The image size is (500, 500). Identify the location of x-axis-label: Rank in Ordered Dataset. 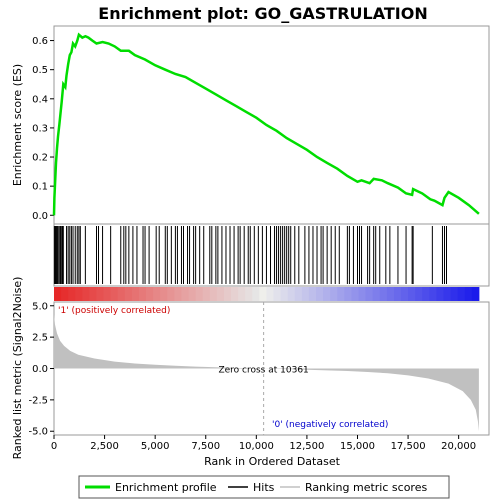
(272, 461).